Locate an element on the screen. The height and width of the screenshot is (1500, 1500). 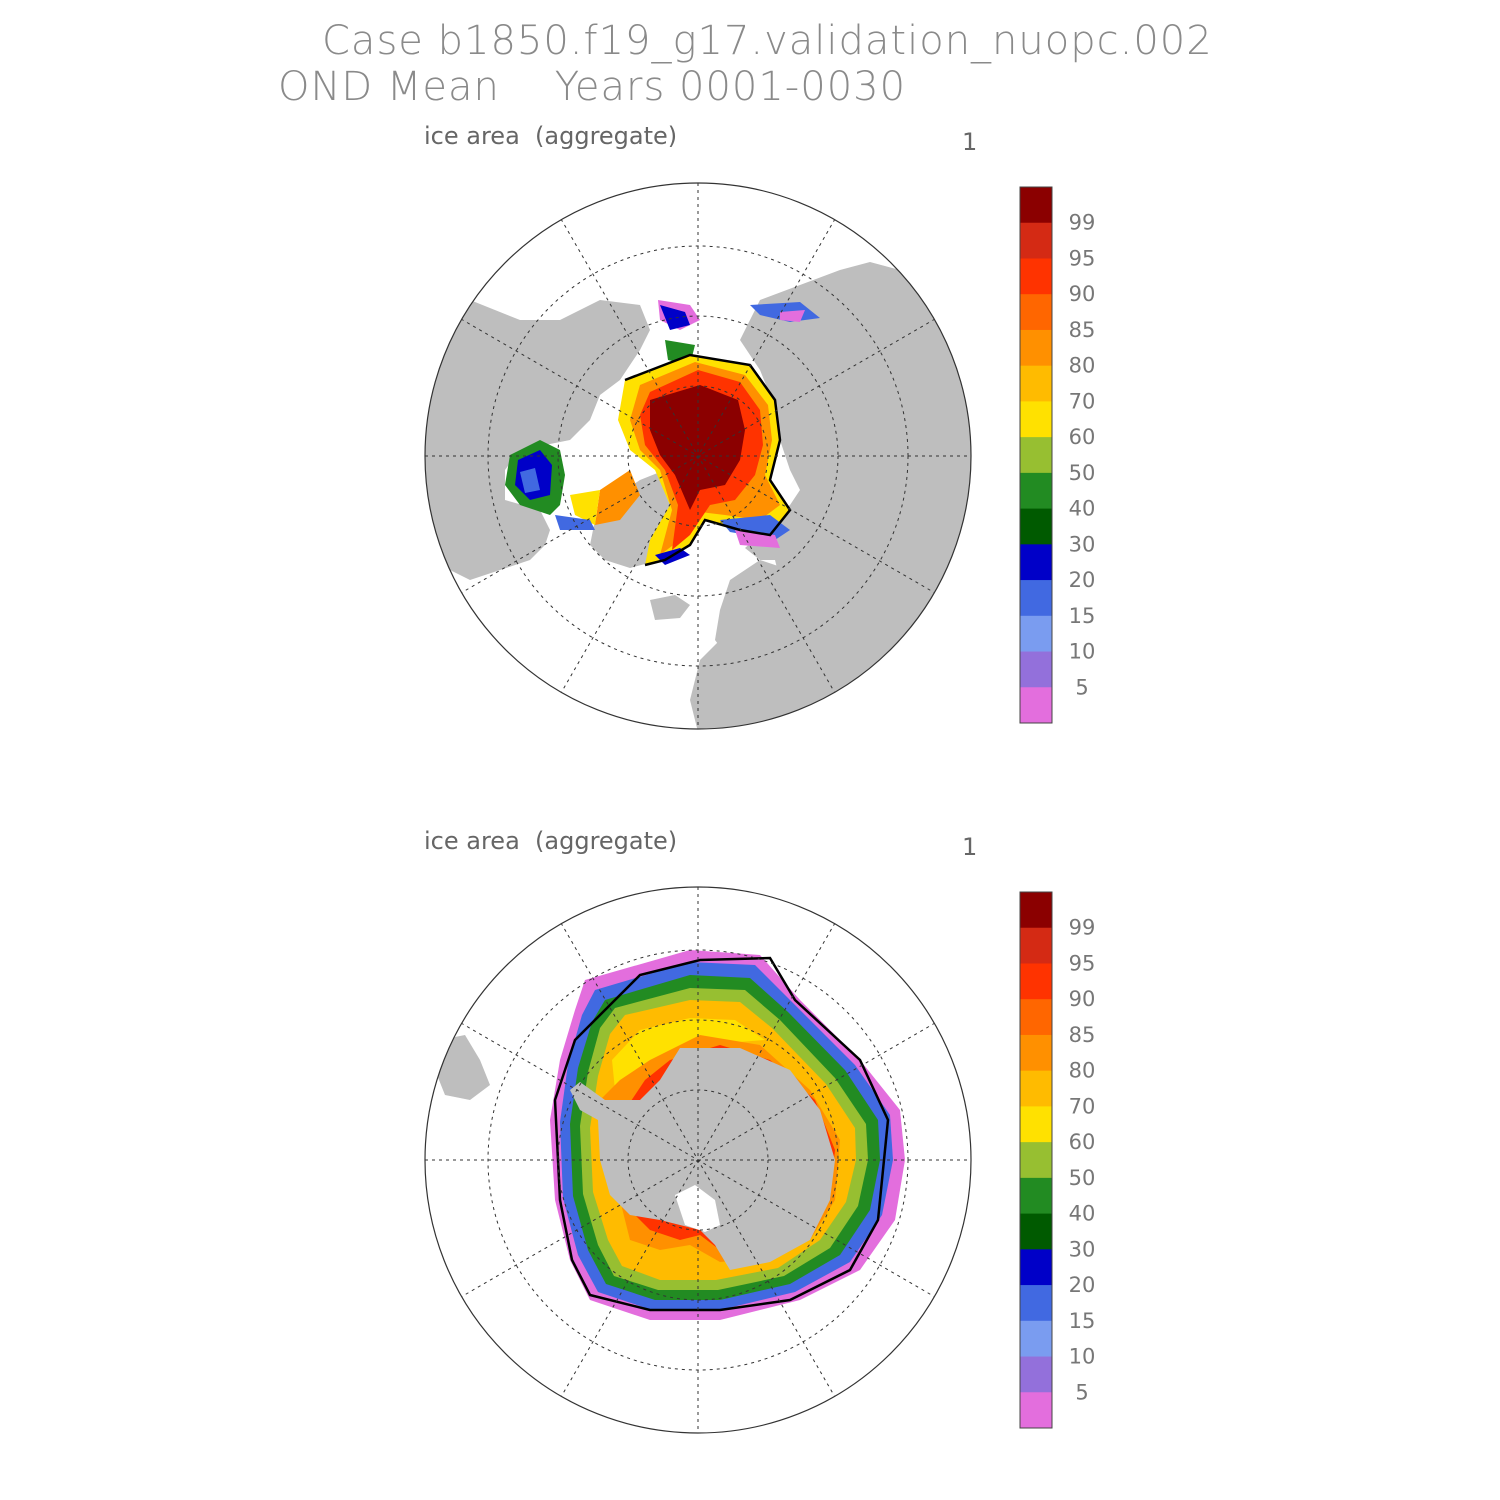
colorbar-antarctic-tick-label: 99 is located at coordinates (1082, 928).